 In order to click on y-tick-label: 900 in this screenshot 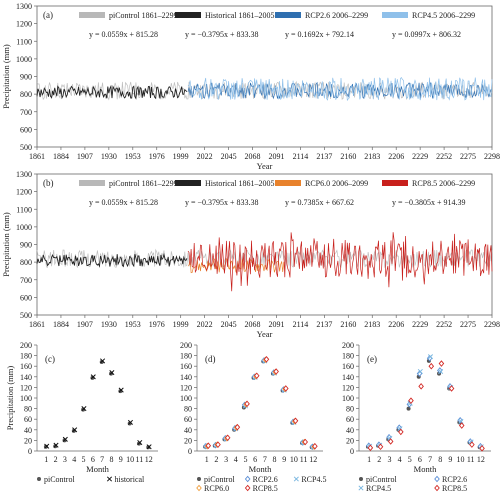, I will do `click(26, 245)`.